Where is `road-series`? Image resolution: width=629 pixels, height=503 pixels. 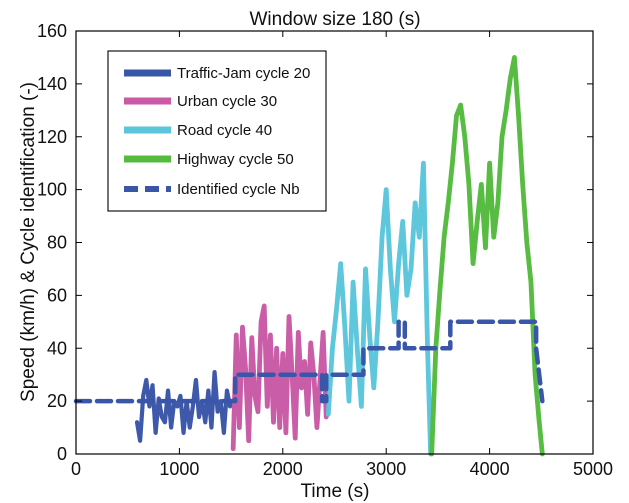
road-series is located at coordinates (379, 308).